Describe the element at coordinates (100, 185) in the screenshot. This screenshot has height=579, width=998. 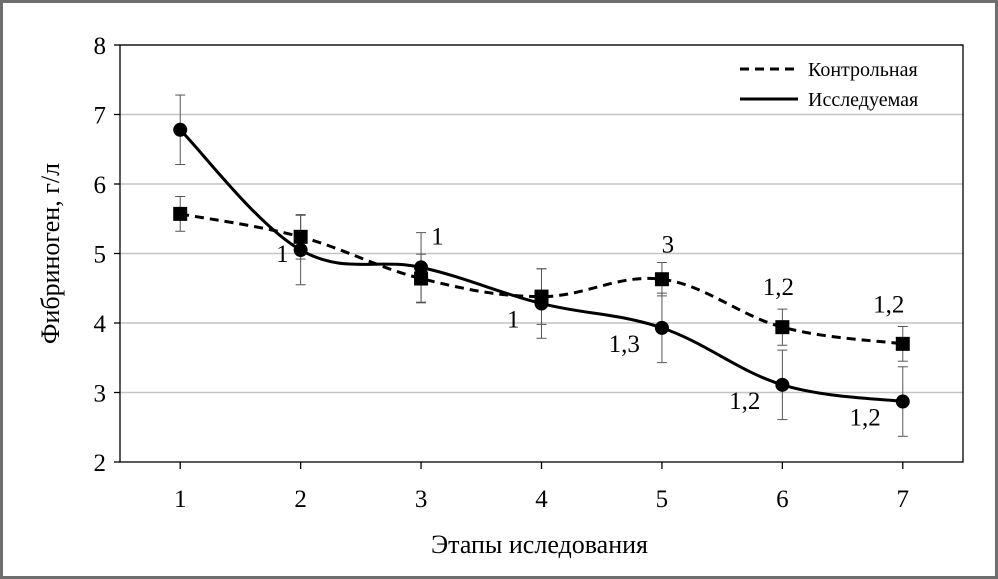
I see `y-tick-label: 6` at that location.